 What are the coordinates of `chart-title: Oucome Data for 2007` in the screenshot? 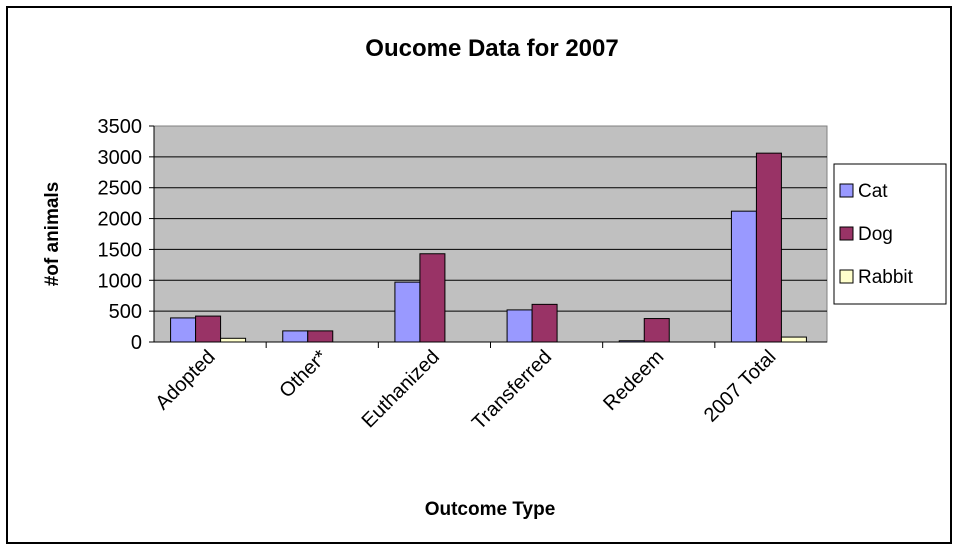 It's located at (491, 48).